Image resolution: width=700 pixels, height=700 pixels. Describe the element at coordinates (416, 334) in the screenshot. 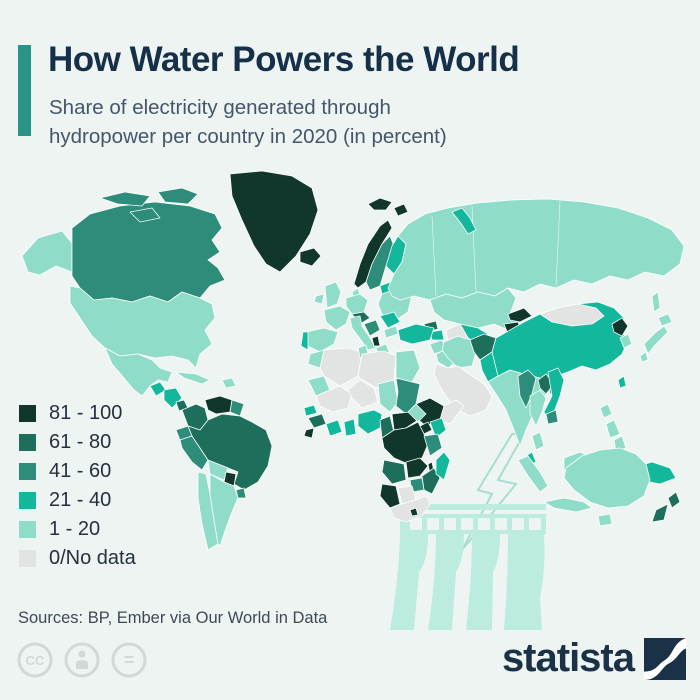

I see `country-turkey` at that location.